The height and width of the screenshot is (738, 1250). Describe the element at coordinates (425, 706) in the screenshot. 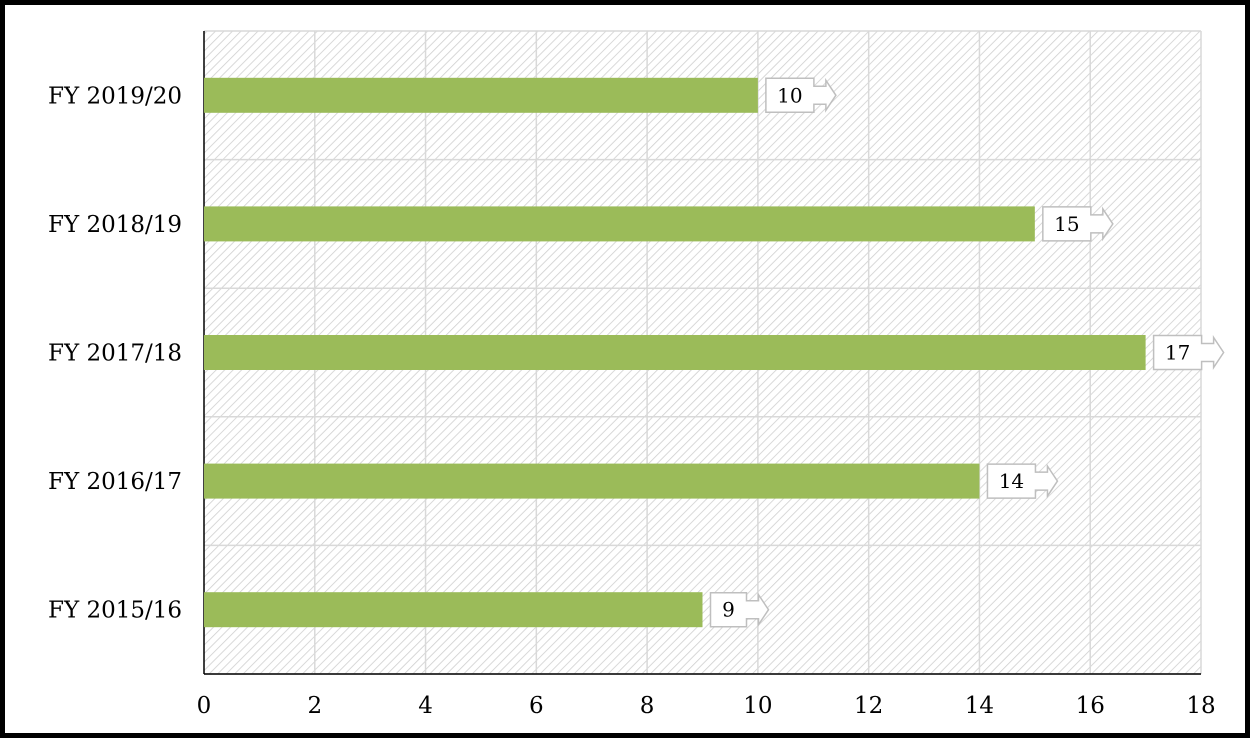

I see `x-tick-label: 4` at that location.